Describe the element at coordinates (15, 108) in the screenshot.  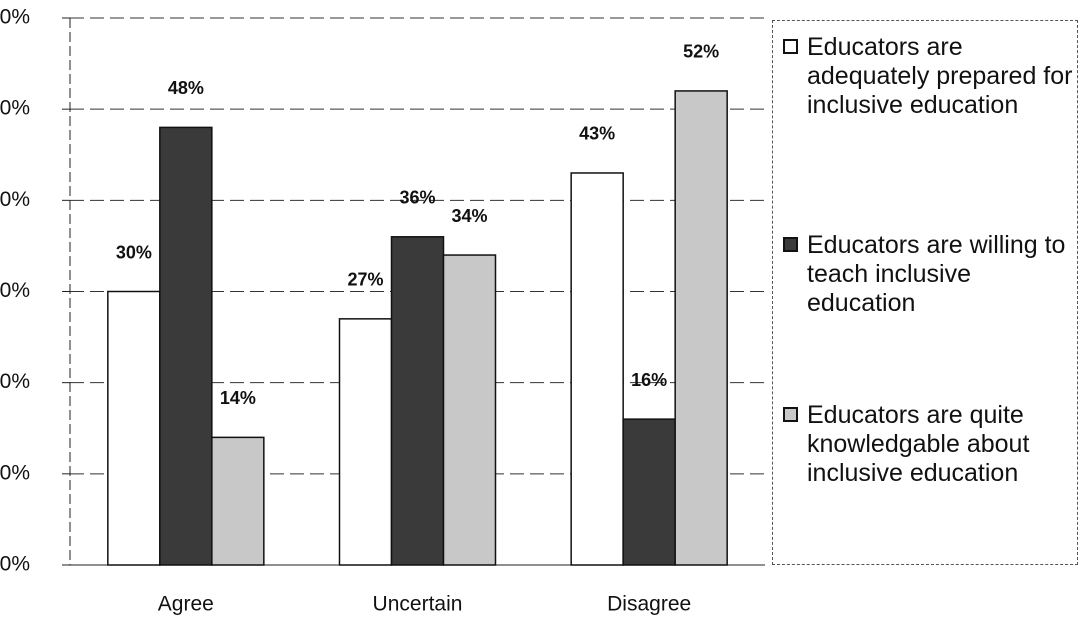
I see `y-tick-label: 50%` at that location.